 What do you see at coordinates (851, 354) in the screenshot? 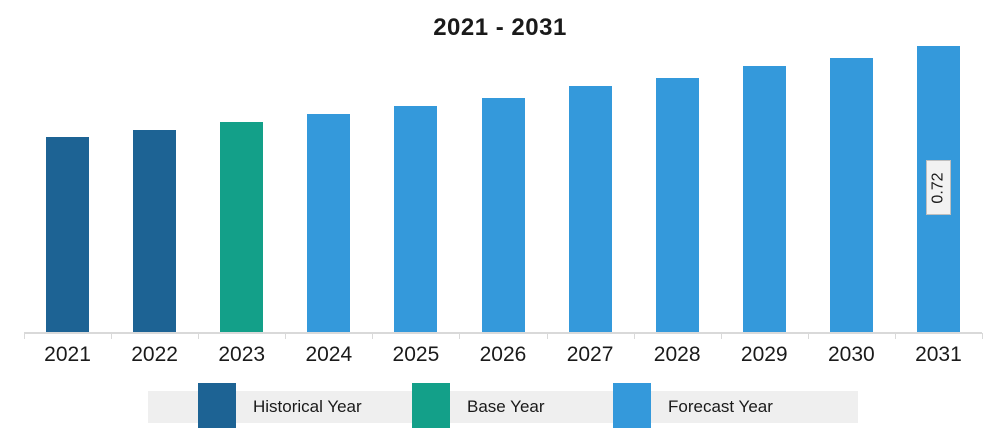
I see `x-tick-label-2030: 2030` at bounding box center [851, 354].